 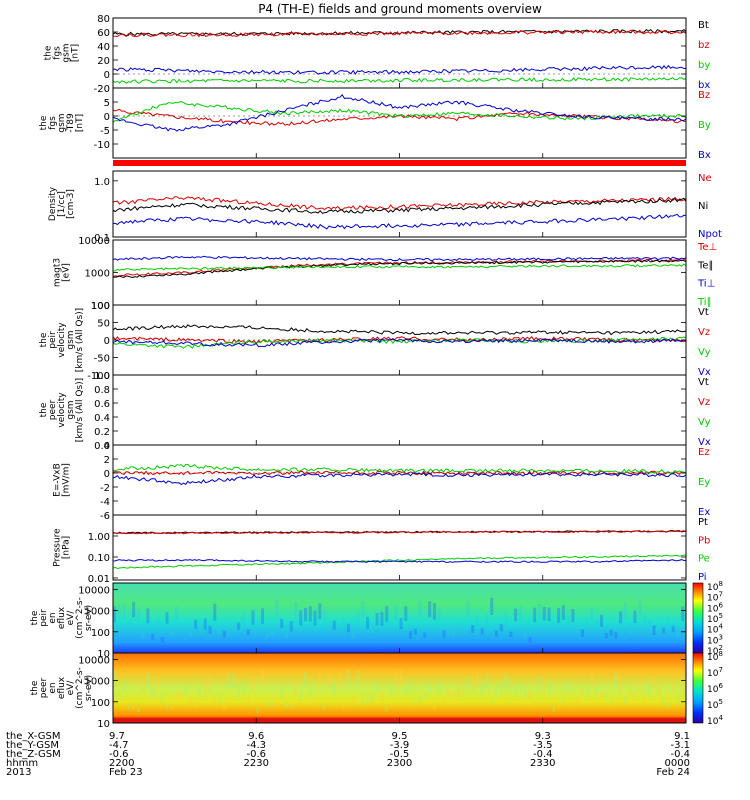 I want to click on legend-entry: Vy, so click(x=704, y=422).